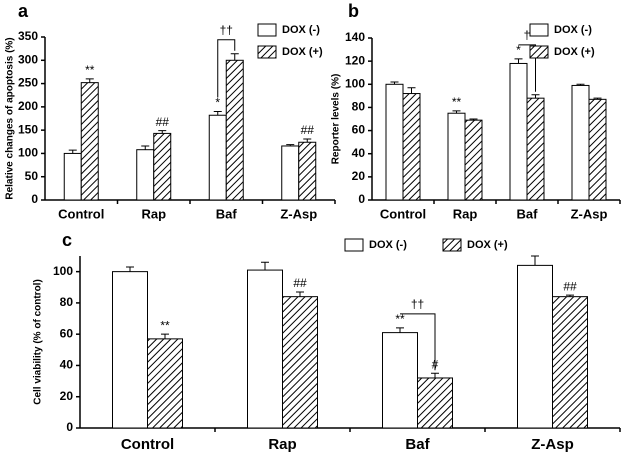  I want to click on y-tick-label: 250, so click(28, 83).